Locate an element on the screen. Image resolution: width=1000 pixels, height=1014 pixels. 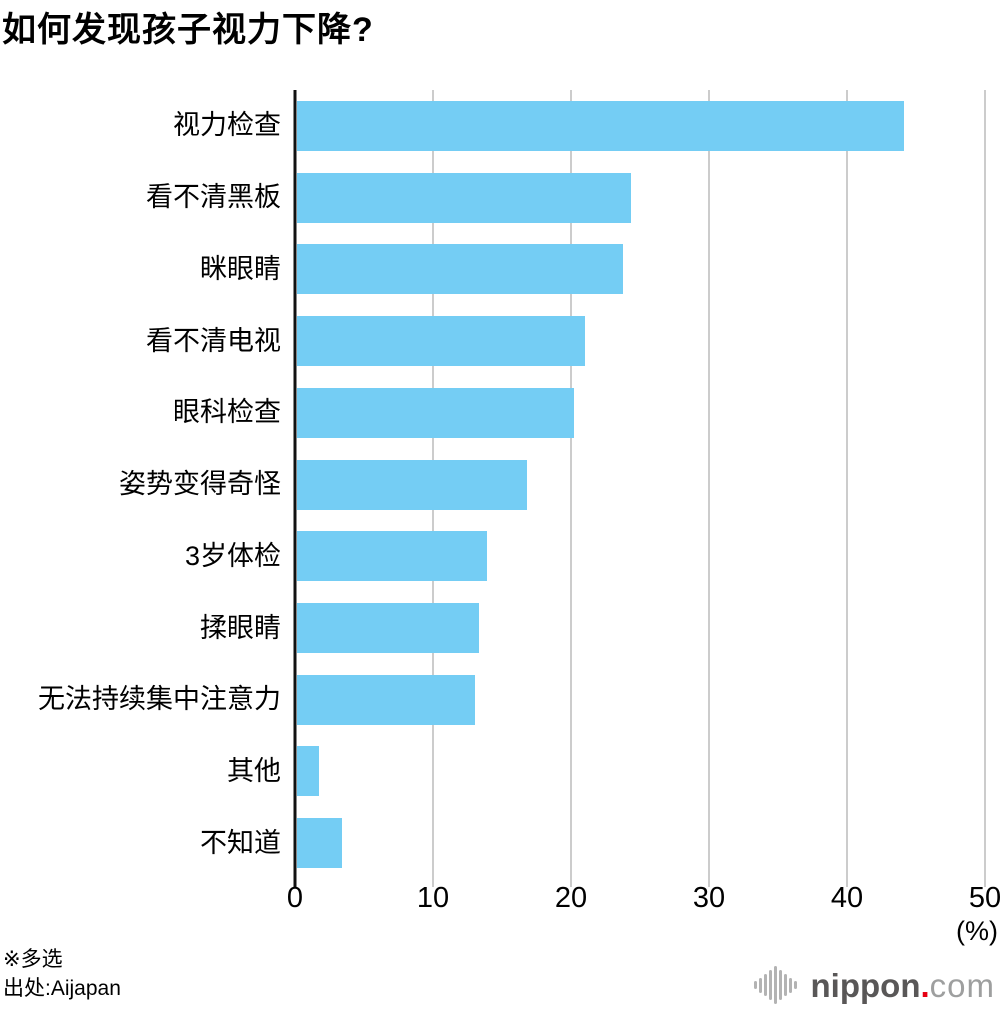
category-label: 3岁体检 is located at coordinates (232, 555).